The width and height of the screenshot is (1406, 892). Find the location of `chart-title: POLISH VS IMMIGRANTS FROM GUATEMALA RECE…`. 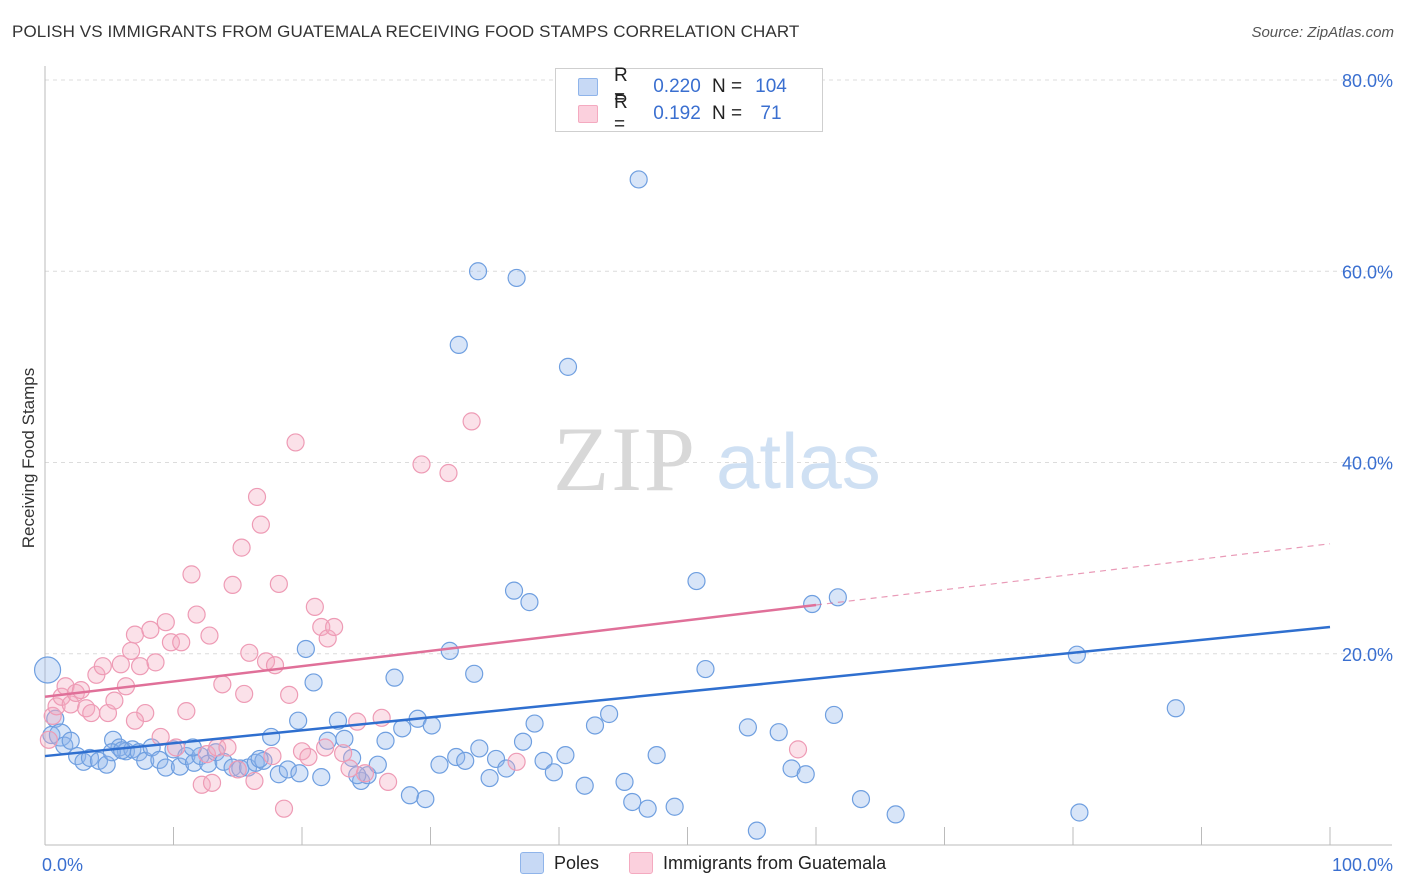

chart-title: POLISH VS IMMIGRANTS FROM GUATEMALA RECE… is located at coordinates (406, 31).